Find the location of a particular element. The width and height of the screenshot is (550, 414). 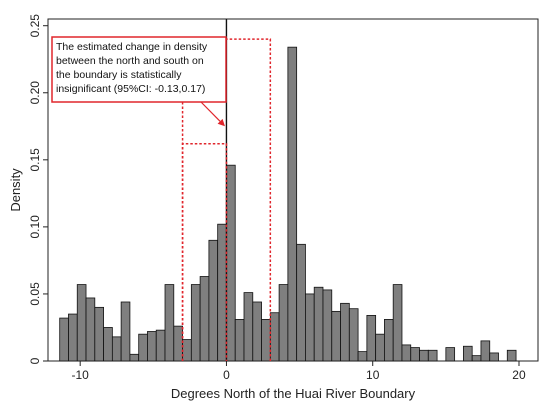

x-tick-label: 10 is located at coordinates (373, 375).